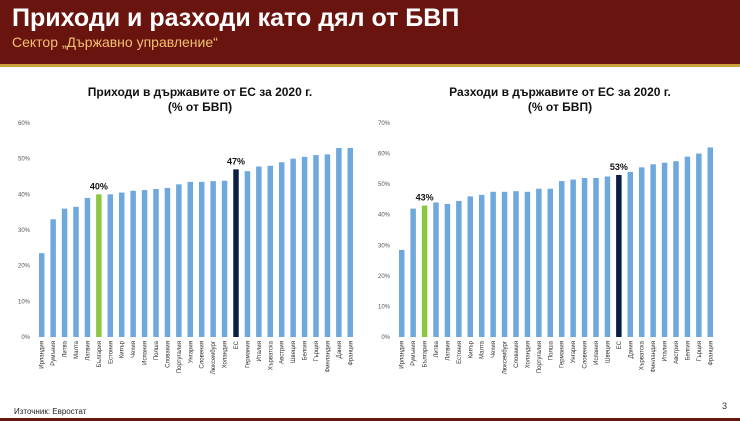 The height and width of the screenshot is (421, 740). What do you see at coordinates (24, 160) in the screenshot?
I see `revenue-ytick-label: 50%` at bounding box center [24, 160].